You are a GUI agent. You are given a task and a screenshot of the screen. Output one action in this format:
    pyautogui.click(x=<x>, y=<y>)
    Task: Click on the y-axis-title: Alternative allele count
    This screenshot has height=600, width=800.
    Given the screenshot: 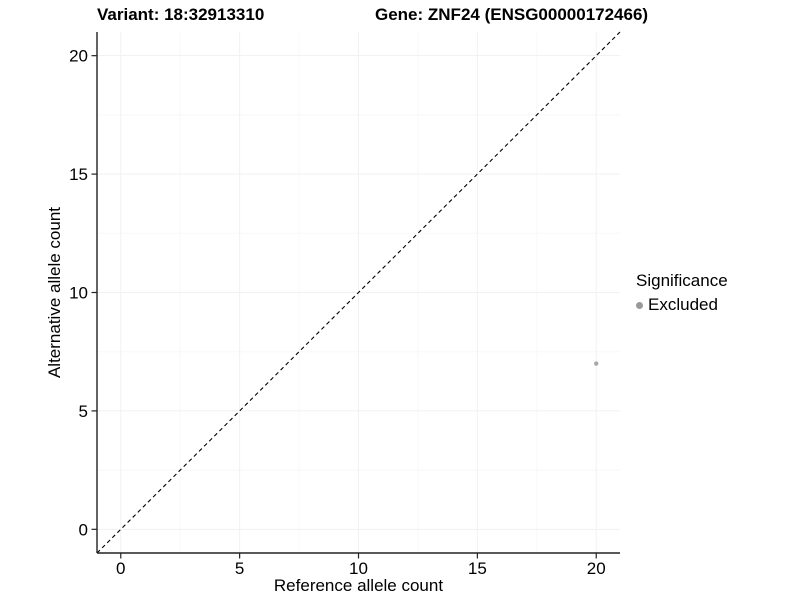 What is the action you would take?
    pyautogui.click(x=54, y=292)
    